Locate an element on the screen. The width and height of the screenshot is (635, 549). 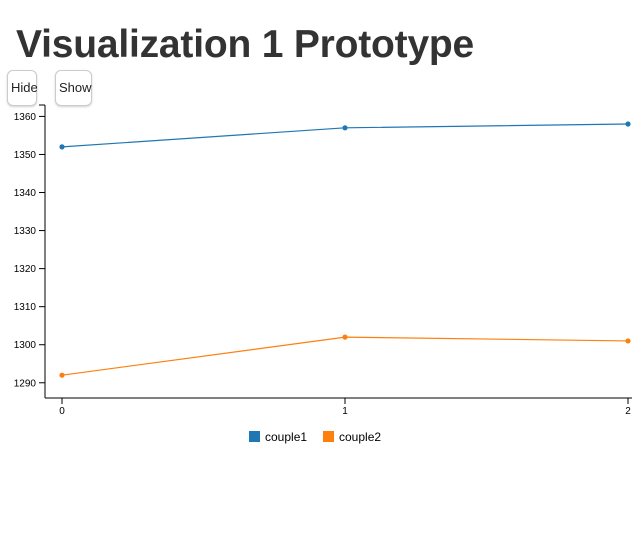
y-tick-label: 1340 is located at coordinates (25, 193).